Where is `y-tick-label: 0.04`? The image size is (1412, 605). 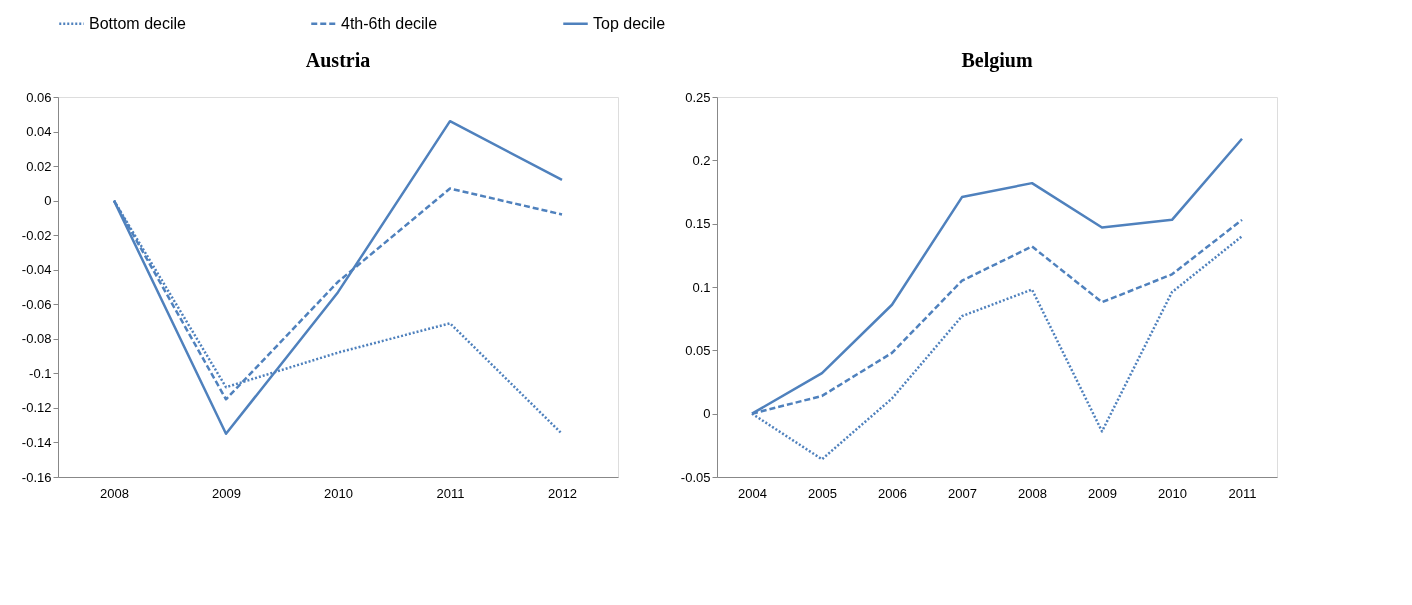 y-tick-label: 0.04 is located at coordinates (39, 132).